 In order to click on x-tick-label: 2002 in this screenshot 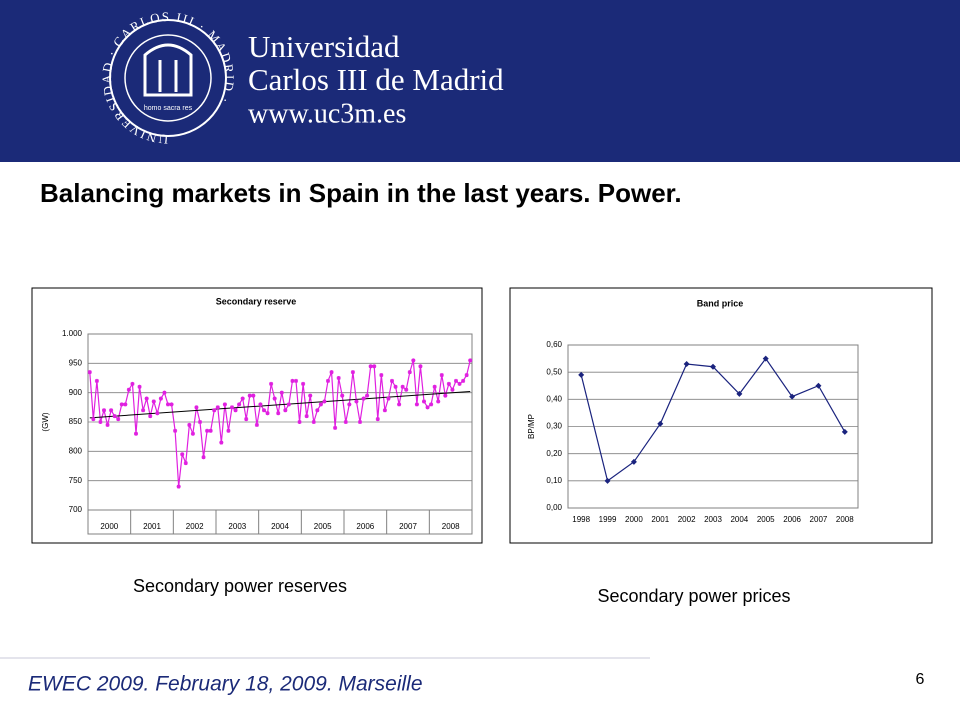, I will do `click(687, 519)`.